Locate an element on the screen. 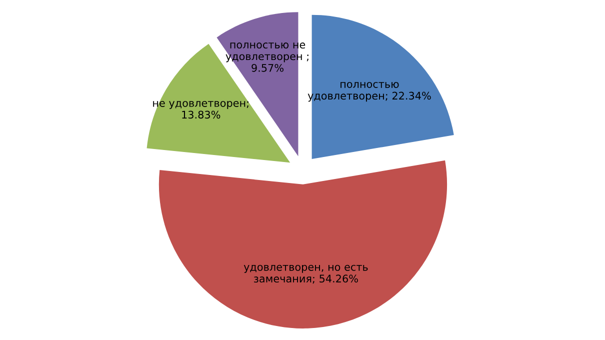 The height and width of the screenshot is (340, 605). slice-label: удовлетворен, но есть замечания; 54.26% is located at coordinates (306, 274).